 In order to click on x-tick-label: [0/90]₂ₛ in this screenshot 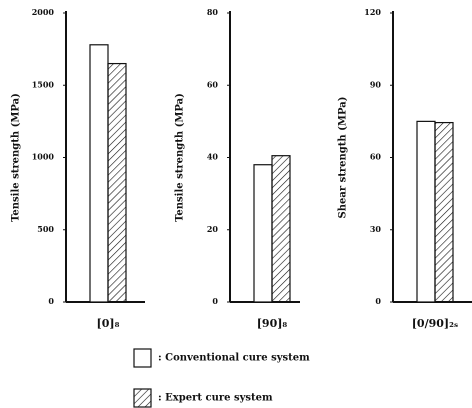, I will do `click(435, 323)`.